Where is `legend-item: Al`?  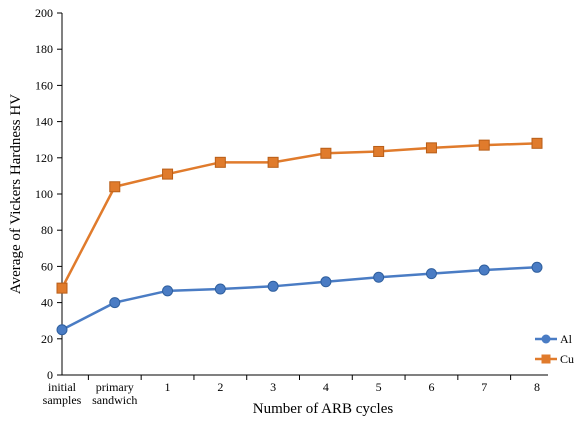 legend-item: Al is located at coordinates (554, 339).